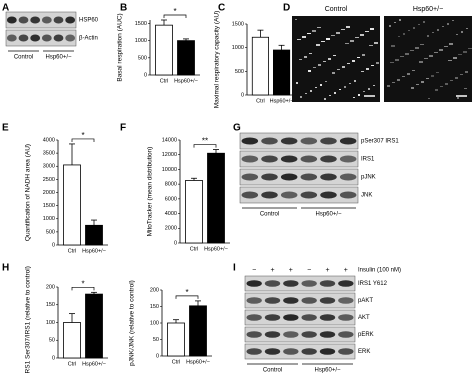 The image size is (474, 373). I want to click on y-tick-label: 14000, so click(169, 140).